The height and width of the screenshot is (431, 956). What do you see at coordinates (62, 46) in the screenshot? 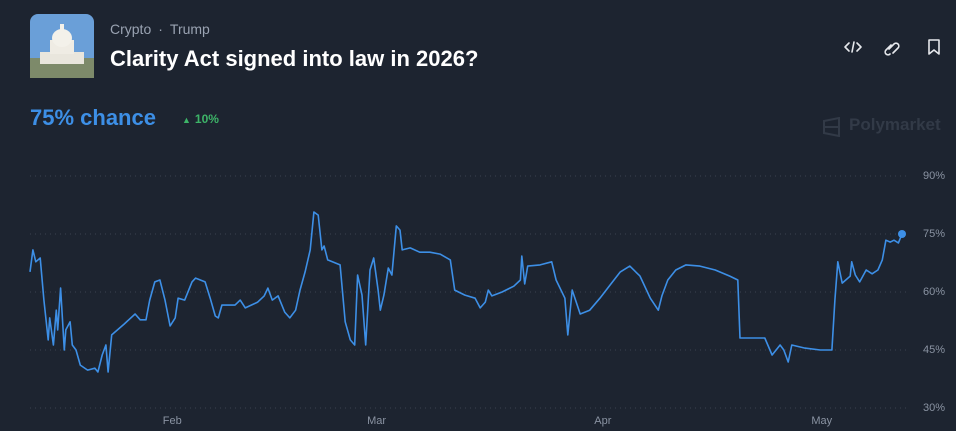
I see `market-image` at bounding box center [62, 46].